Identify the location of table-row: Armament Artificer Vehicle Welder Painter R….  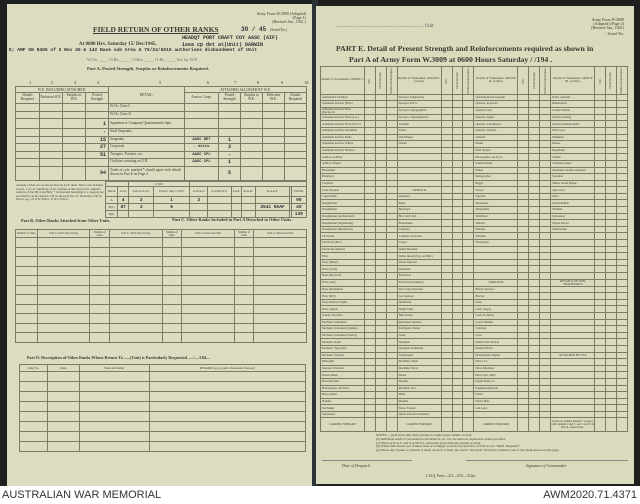
(474, 144).